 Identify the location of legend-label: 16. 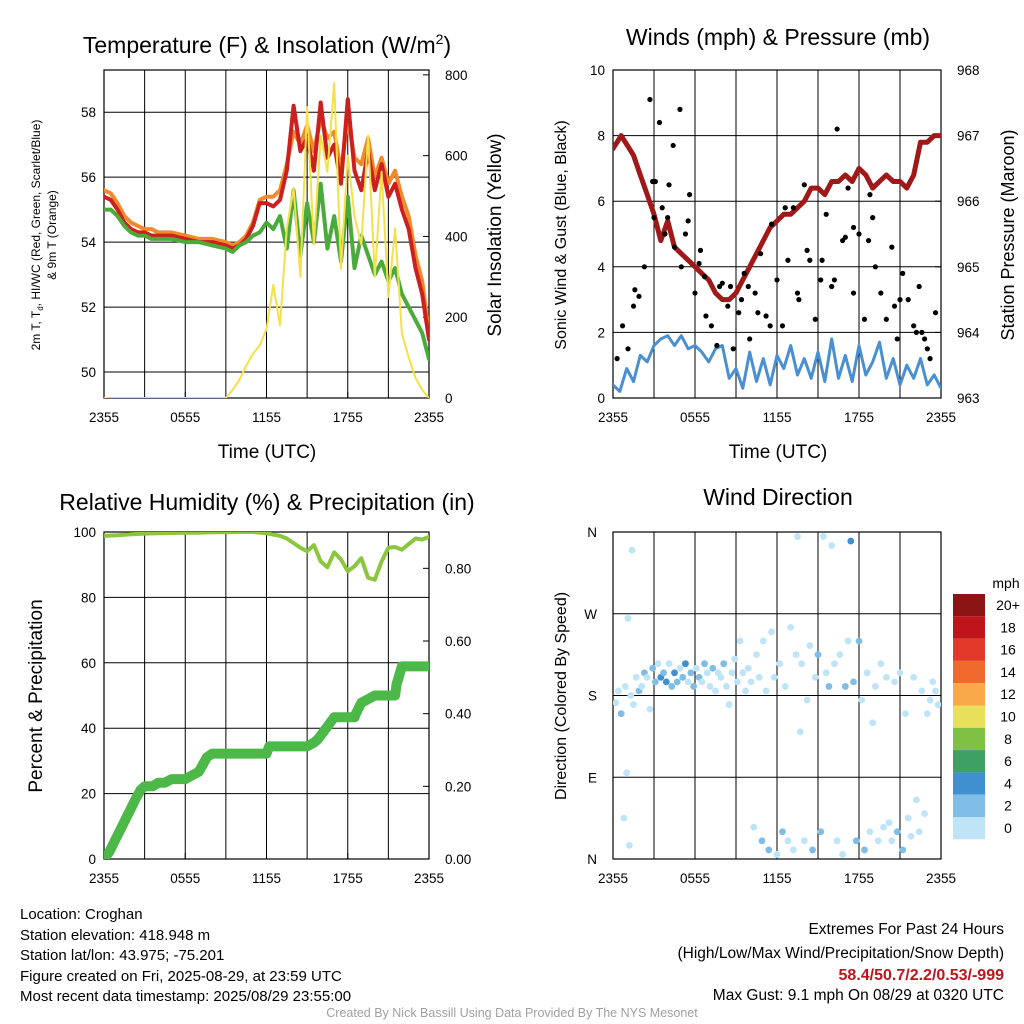
(1008, 650).